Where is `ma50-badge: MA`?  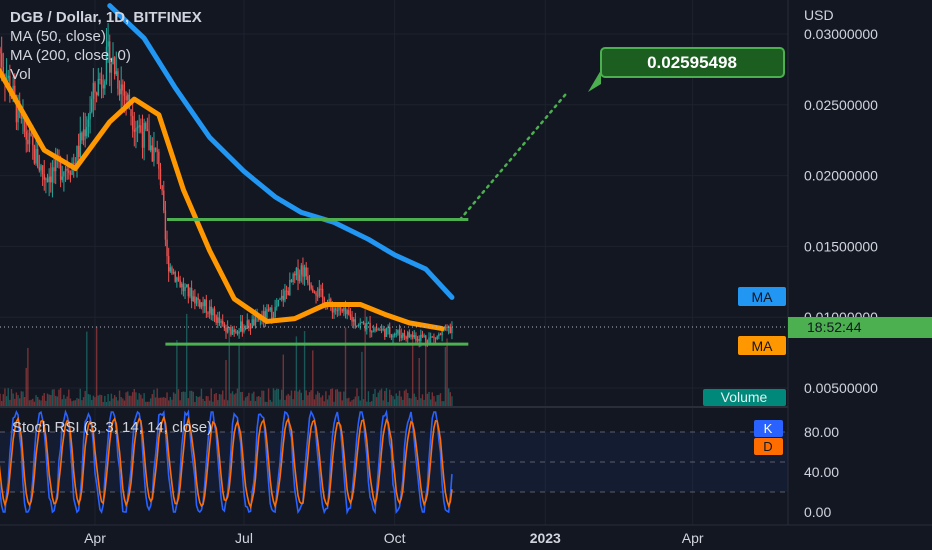
ma50-badge: MA is located at coordinates (762, 345).